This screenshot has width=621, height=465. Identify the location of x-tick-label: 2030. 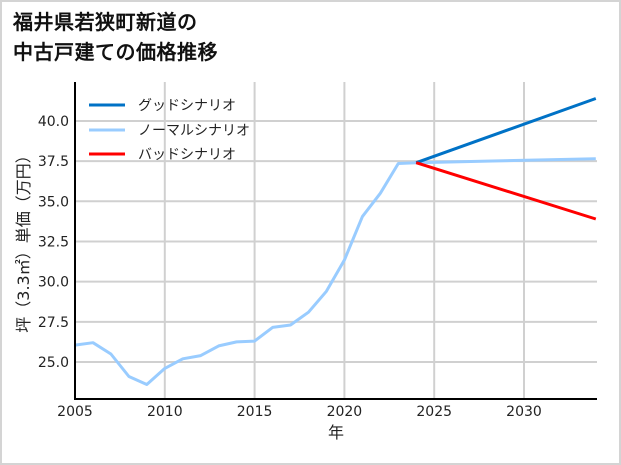
(524, 412).